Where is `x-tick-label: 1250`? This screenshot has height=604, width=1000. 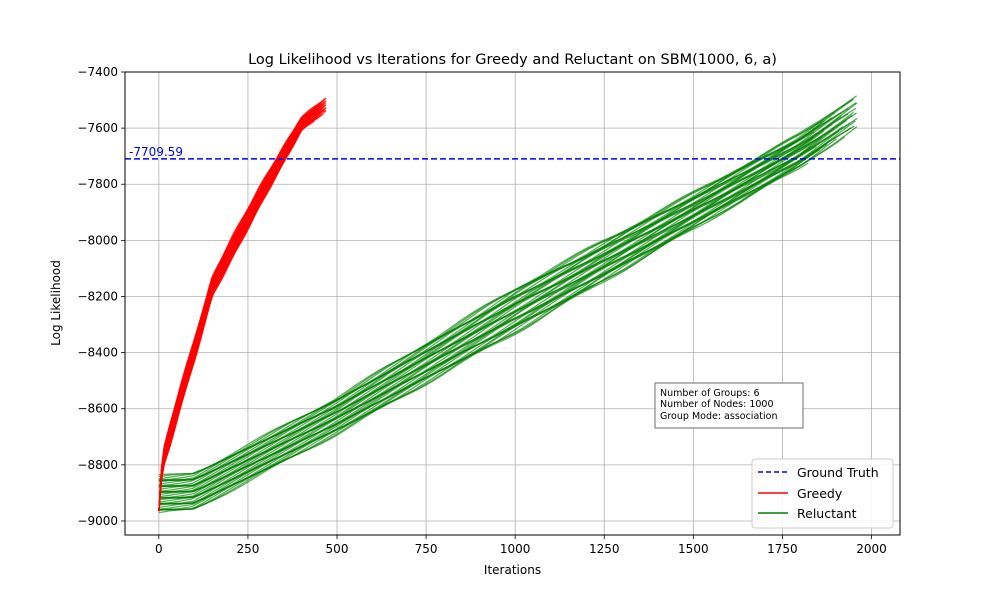
x-tick-label: 1250 is located at coordinates (604, 549).